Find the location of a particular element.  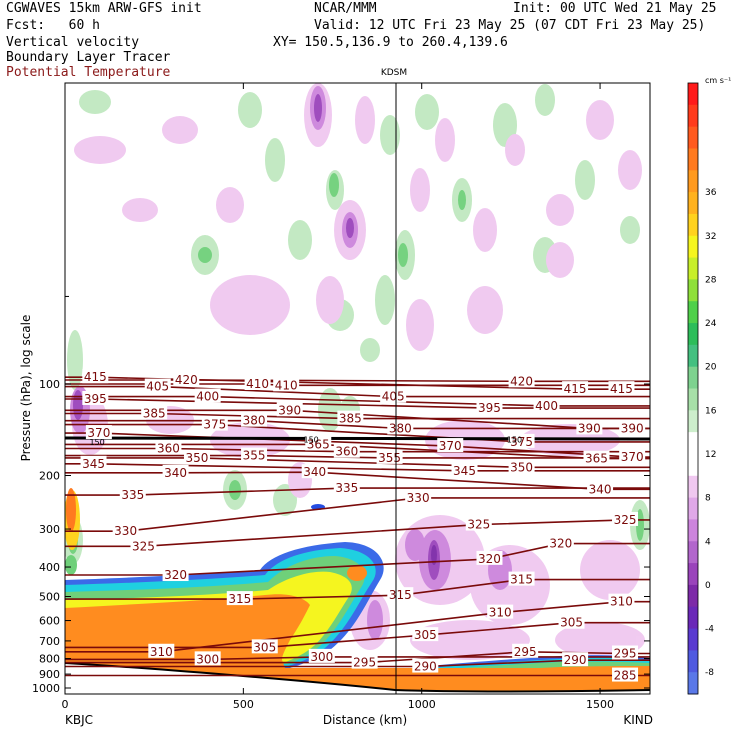

isentrope-label: 335 is located at coordinates (132, 495).